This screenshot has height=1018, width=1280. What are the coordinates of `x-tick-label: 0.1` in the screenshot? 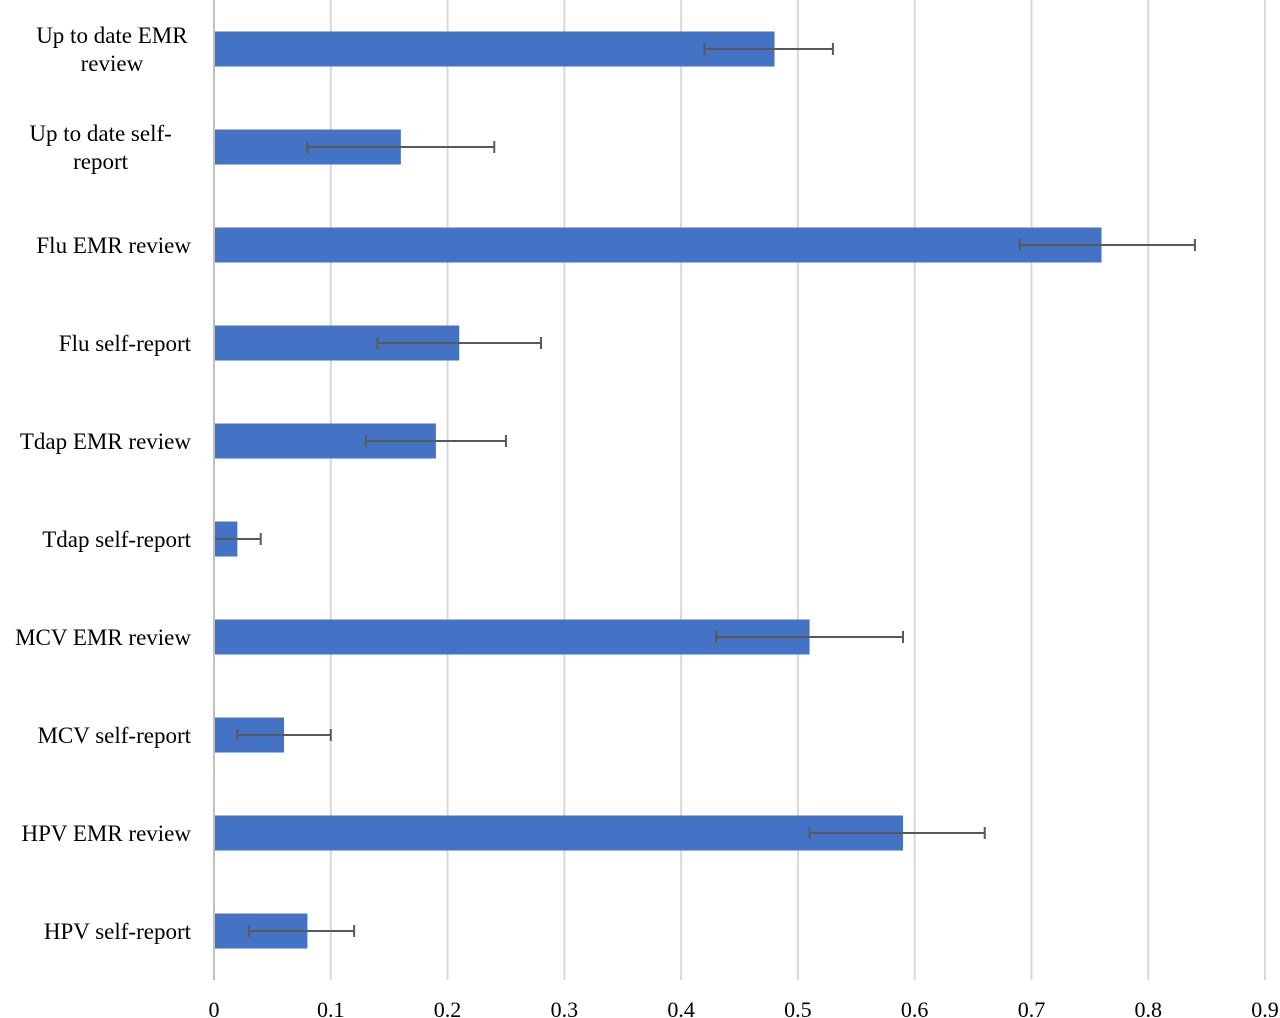 It's located at (331, 1007).